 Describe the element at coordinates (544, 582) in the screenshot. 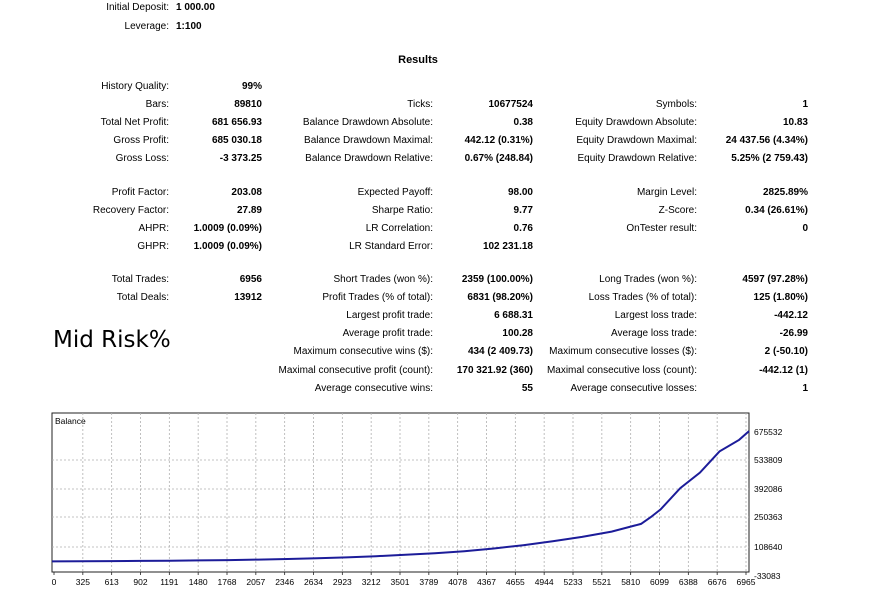

I see `x-tick-label: 4944` at that location.